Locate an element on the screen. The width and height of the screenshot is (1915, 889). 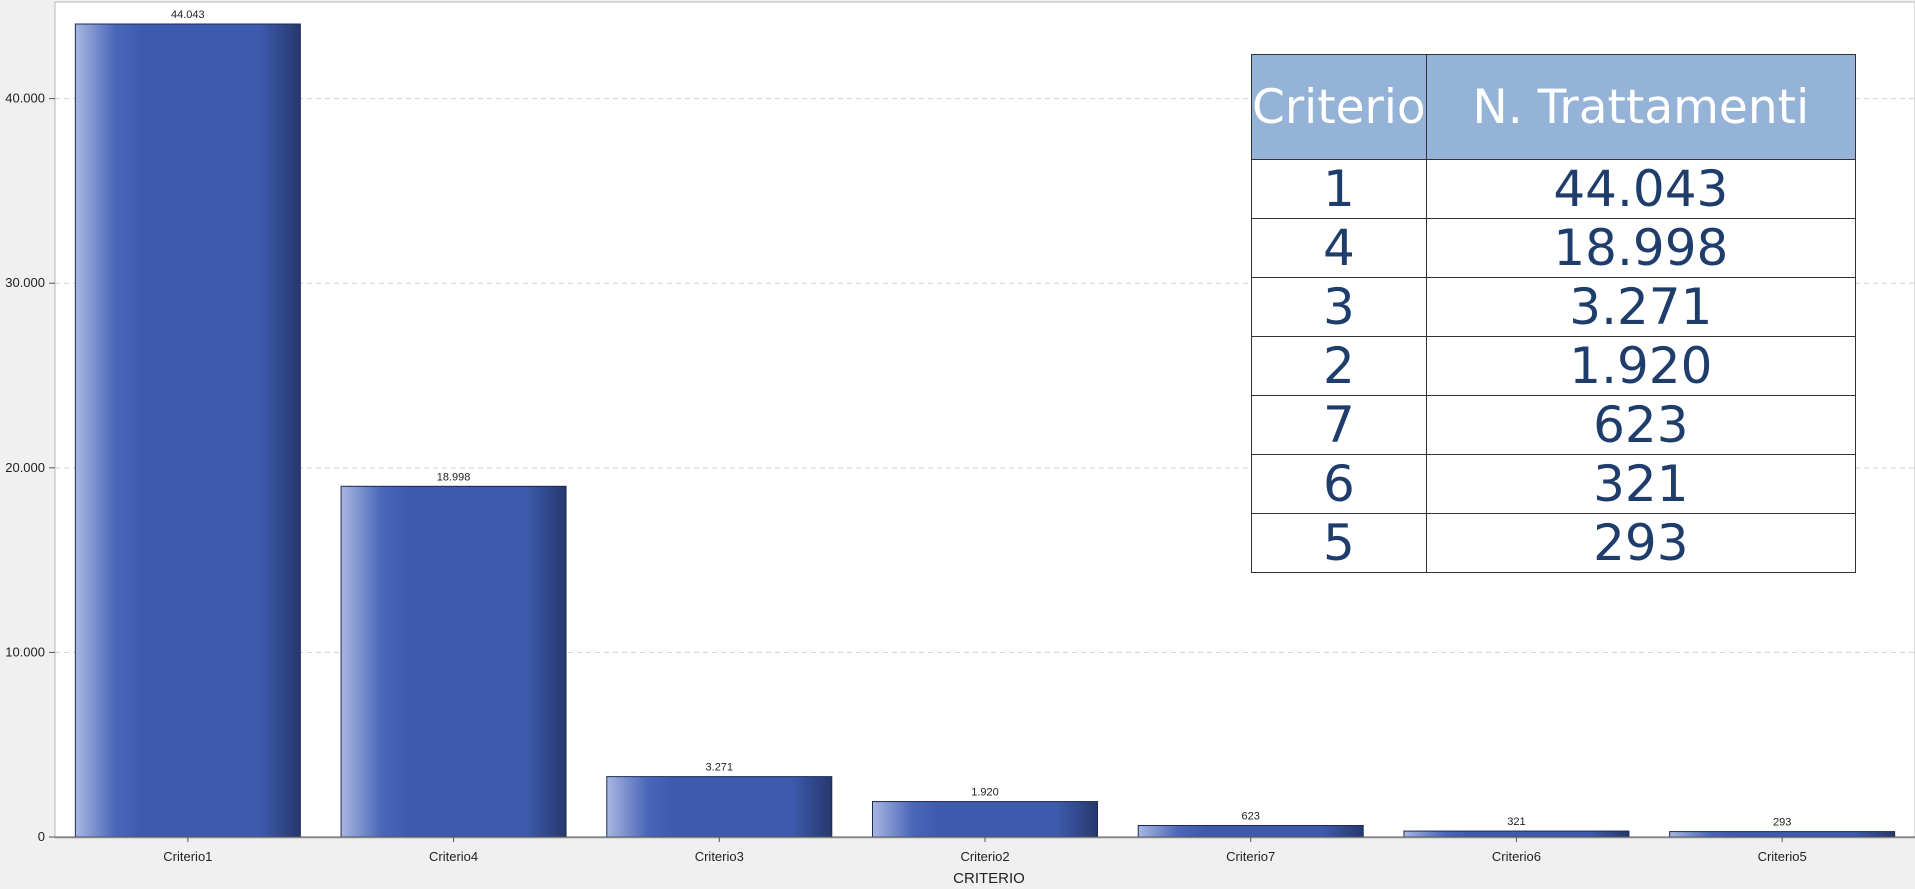
x-tick-label: Criterio6 is located at coordinates (1516, 856).